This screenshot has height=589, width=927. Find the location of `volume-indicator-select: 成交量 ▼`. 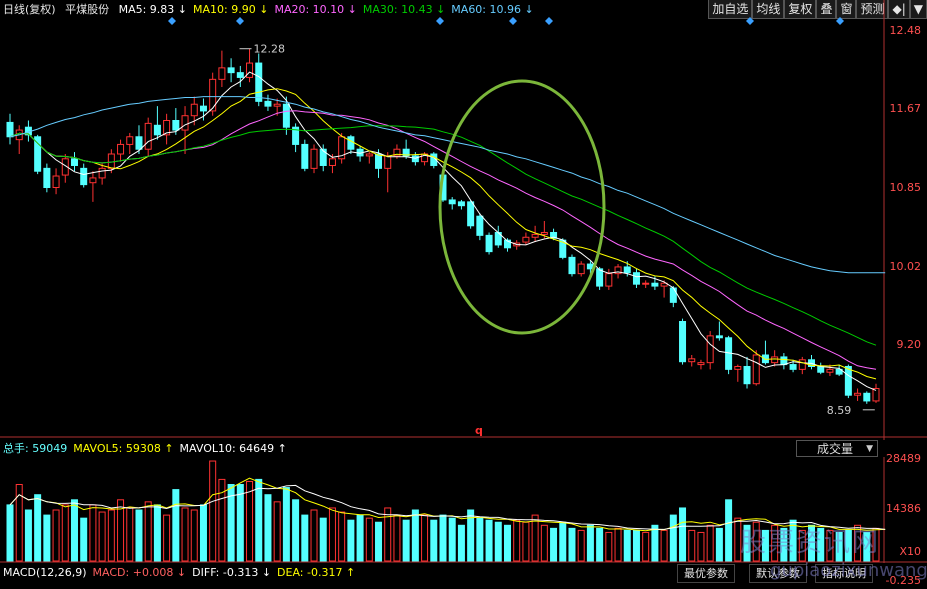

volume-indicator-select: 成交量 ▼ is located at coordinates (837, 448).